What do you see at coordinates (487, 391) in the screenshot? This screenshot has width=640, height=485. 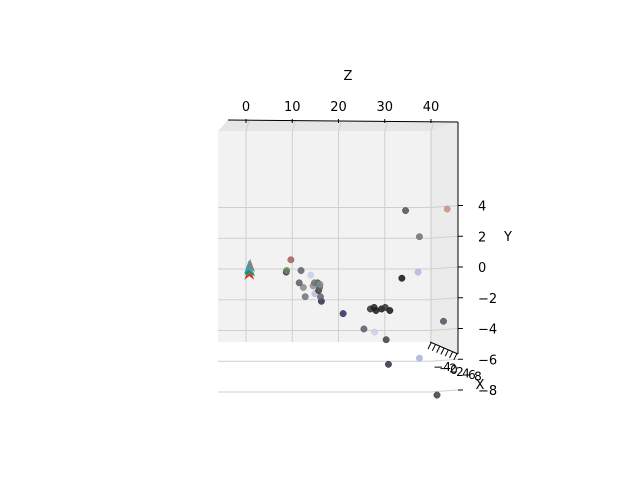 I see `y-tick-label: −8` at bounding box center [487, 391].